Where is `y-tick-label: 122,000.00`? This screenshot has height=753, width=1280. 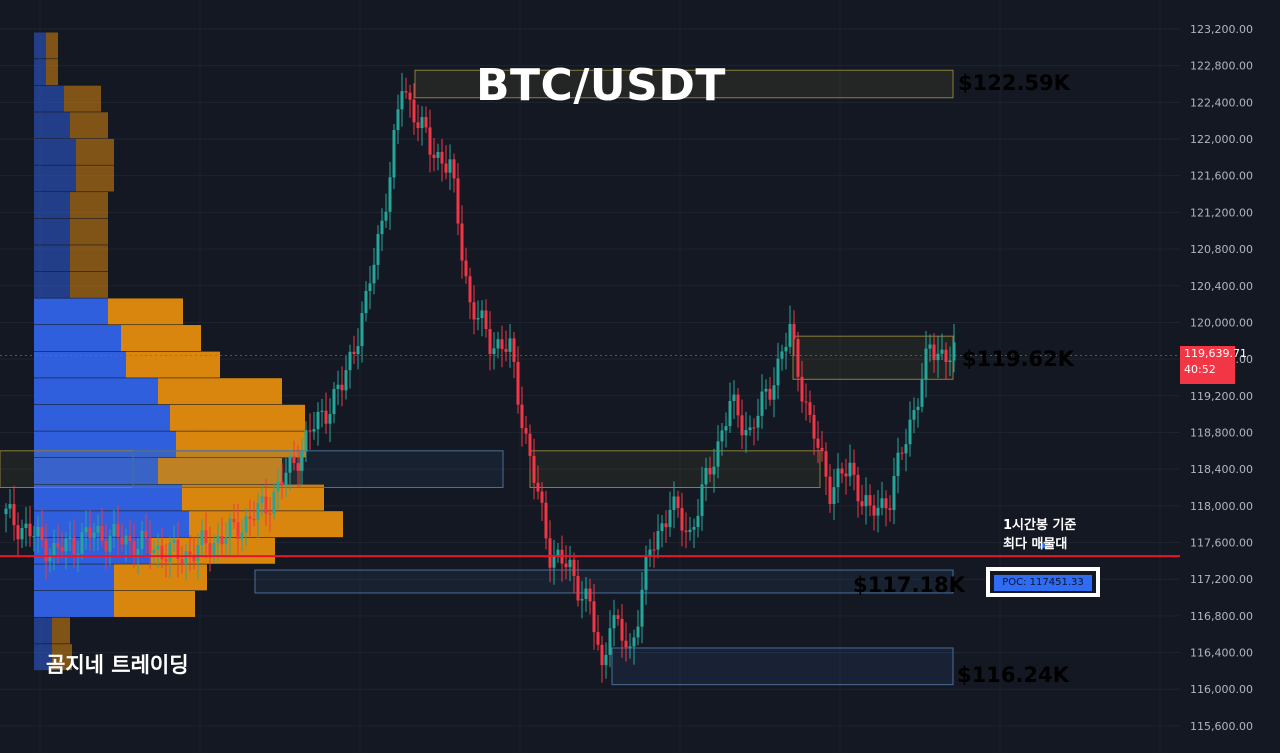
y-tick-label: 122,000.00 is located at coordinates (1221, 139).